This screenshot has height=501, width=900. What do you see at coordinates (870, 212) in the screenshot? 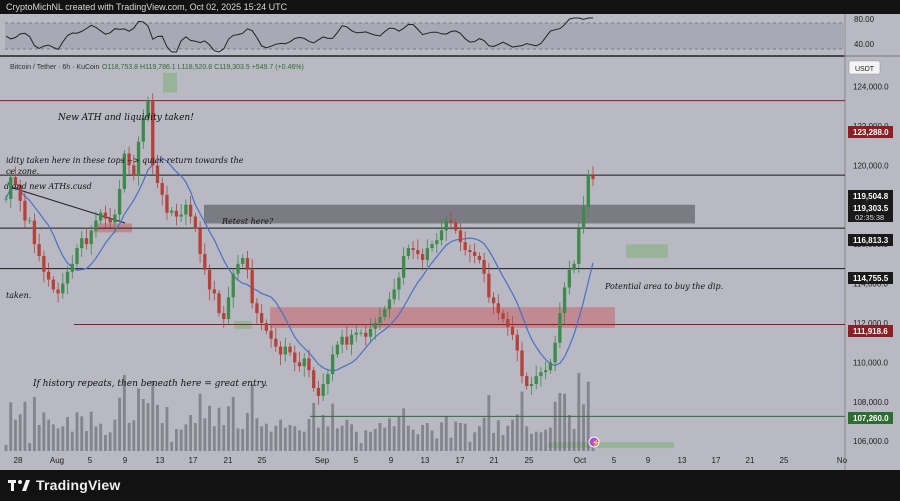
I see `badge-last-bg` at bounding box center [870, 212].